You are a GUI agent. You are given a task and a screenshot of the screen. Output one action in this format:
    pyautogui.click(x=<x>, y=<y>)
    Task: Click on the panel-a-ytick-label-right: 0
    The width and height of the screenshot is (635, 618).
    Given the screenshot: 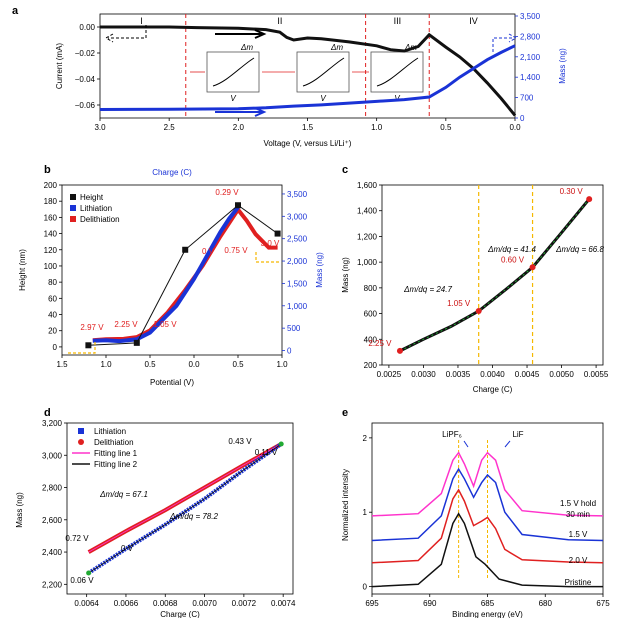 What is the action you would take?
    pyautogui.click(x=522, y=118)
    